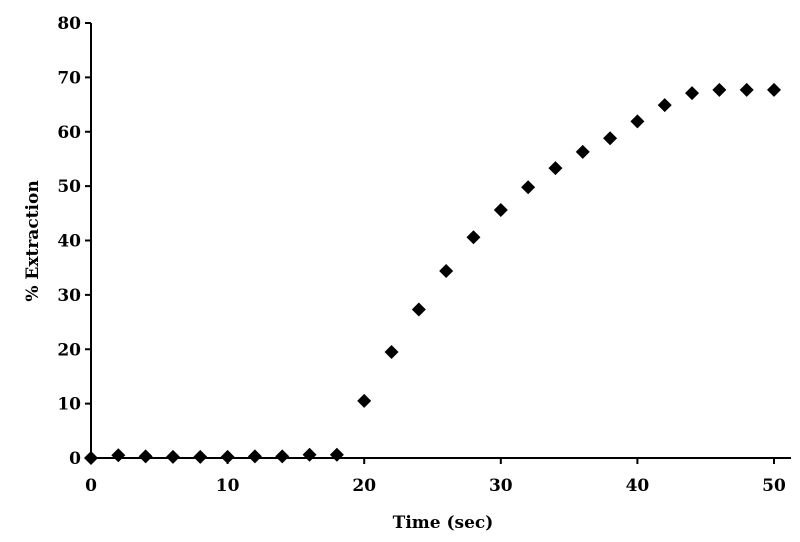  What do you see at coordinates (33, 240) in the screenshot?
I see `y-axis-label: % Extraction` at bounding box center [33, 240].